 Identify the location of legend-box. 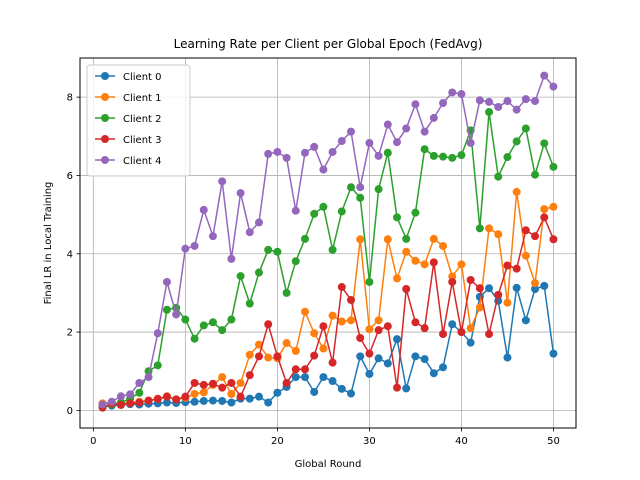
(138, 120).